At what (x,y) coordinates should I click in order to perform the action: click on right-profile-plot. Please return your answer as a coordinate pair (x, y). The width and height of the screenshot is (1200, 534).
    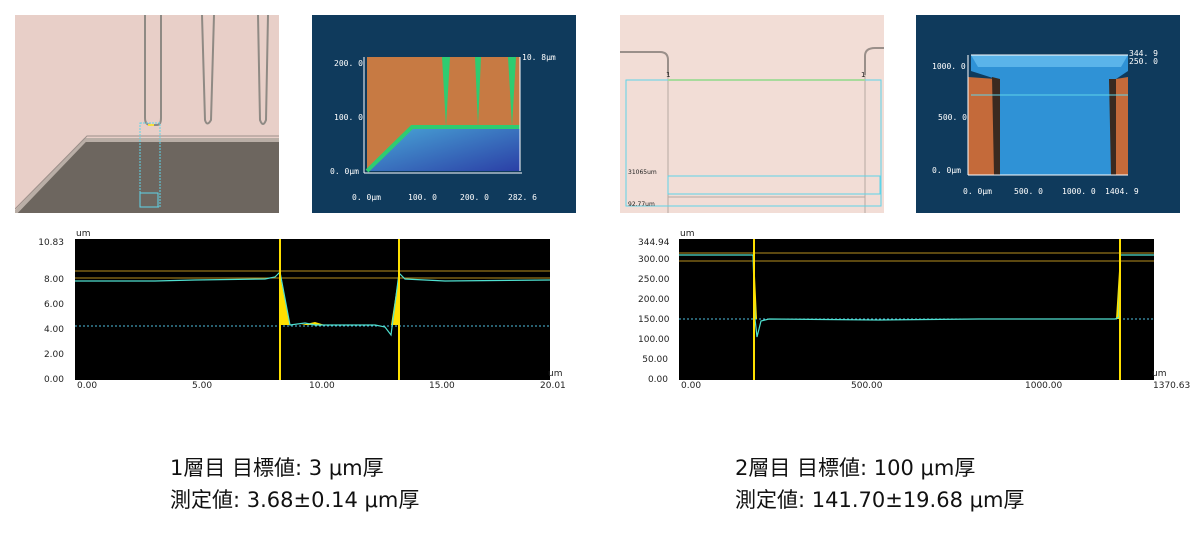
    Looking at the image, I should click on (916, 309).